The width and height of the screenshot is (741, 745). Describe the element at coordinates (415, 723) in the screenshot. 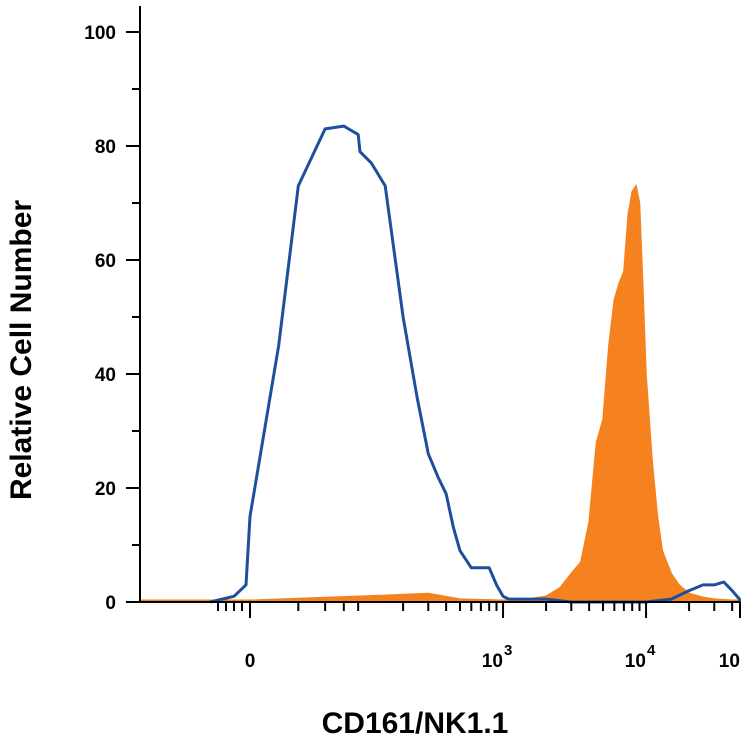

I see `x-axis-title: CD161/NK1.1` at that location.